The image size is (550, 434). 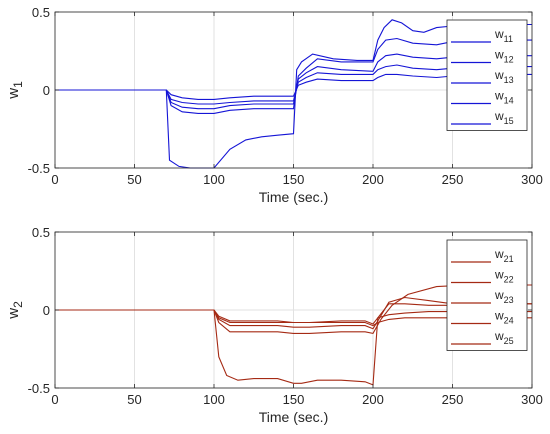 I want to click on series-line-w14, so click(x=293, y=84).